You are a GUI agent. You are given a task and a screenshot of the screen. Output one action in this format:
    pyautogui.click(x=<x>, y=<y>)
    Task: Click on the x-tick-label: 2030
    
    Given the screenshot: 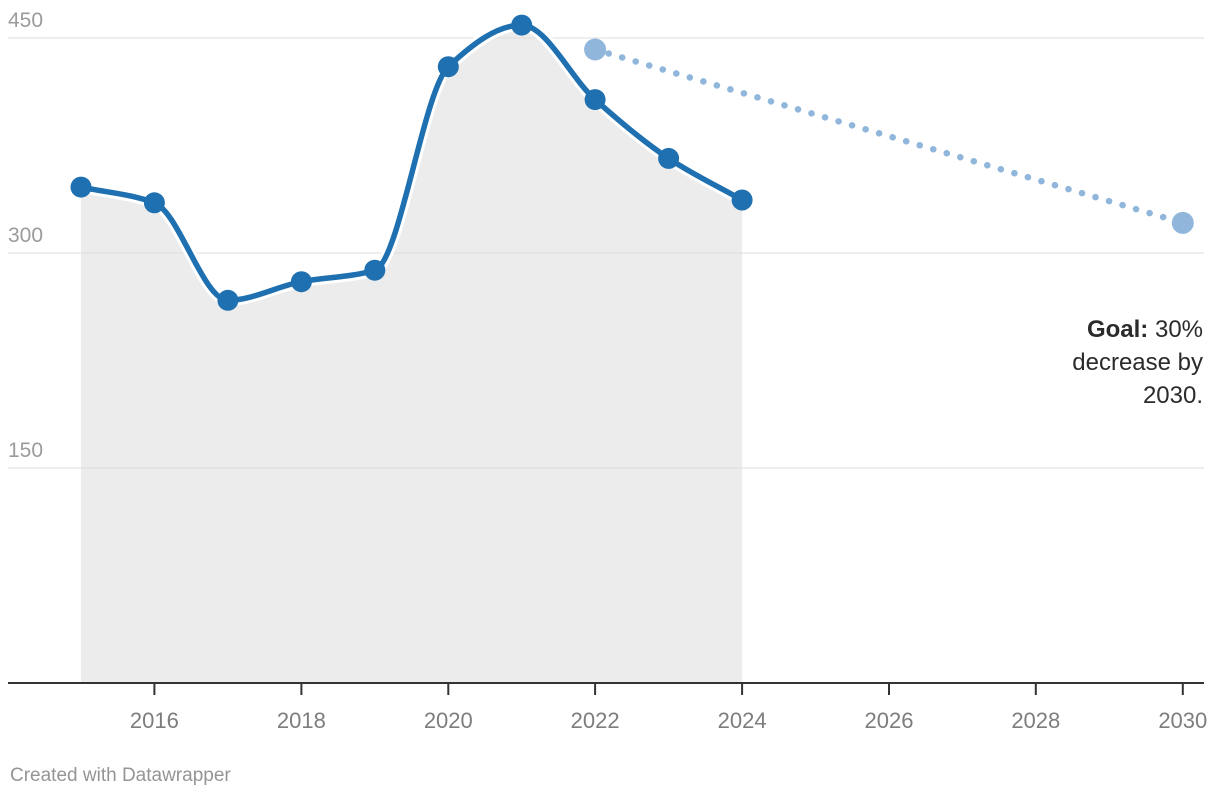 What is the action you would take?
    pyautogui.click(x=1182, y=720)
    